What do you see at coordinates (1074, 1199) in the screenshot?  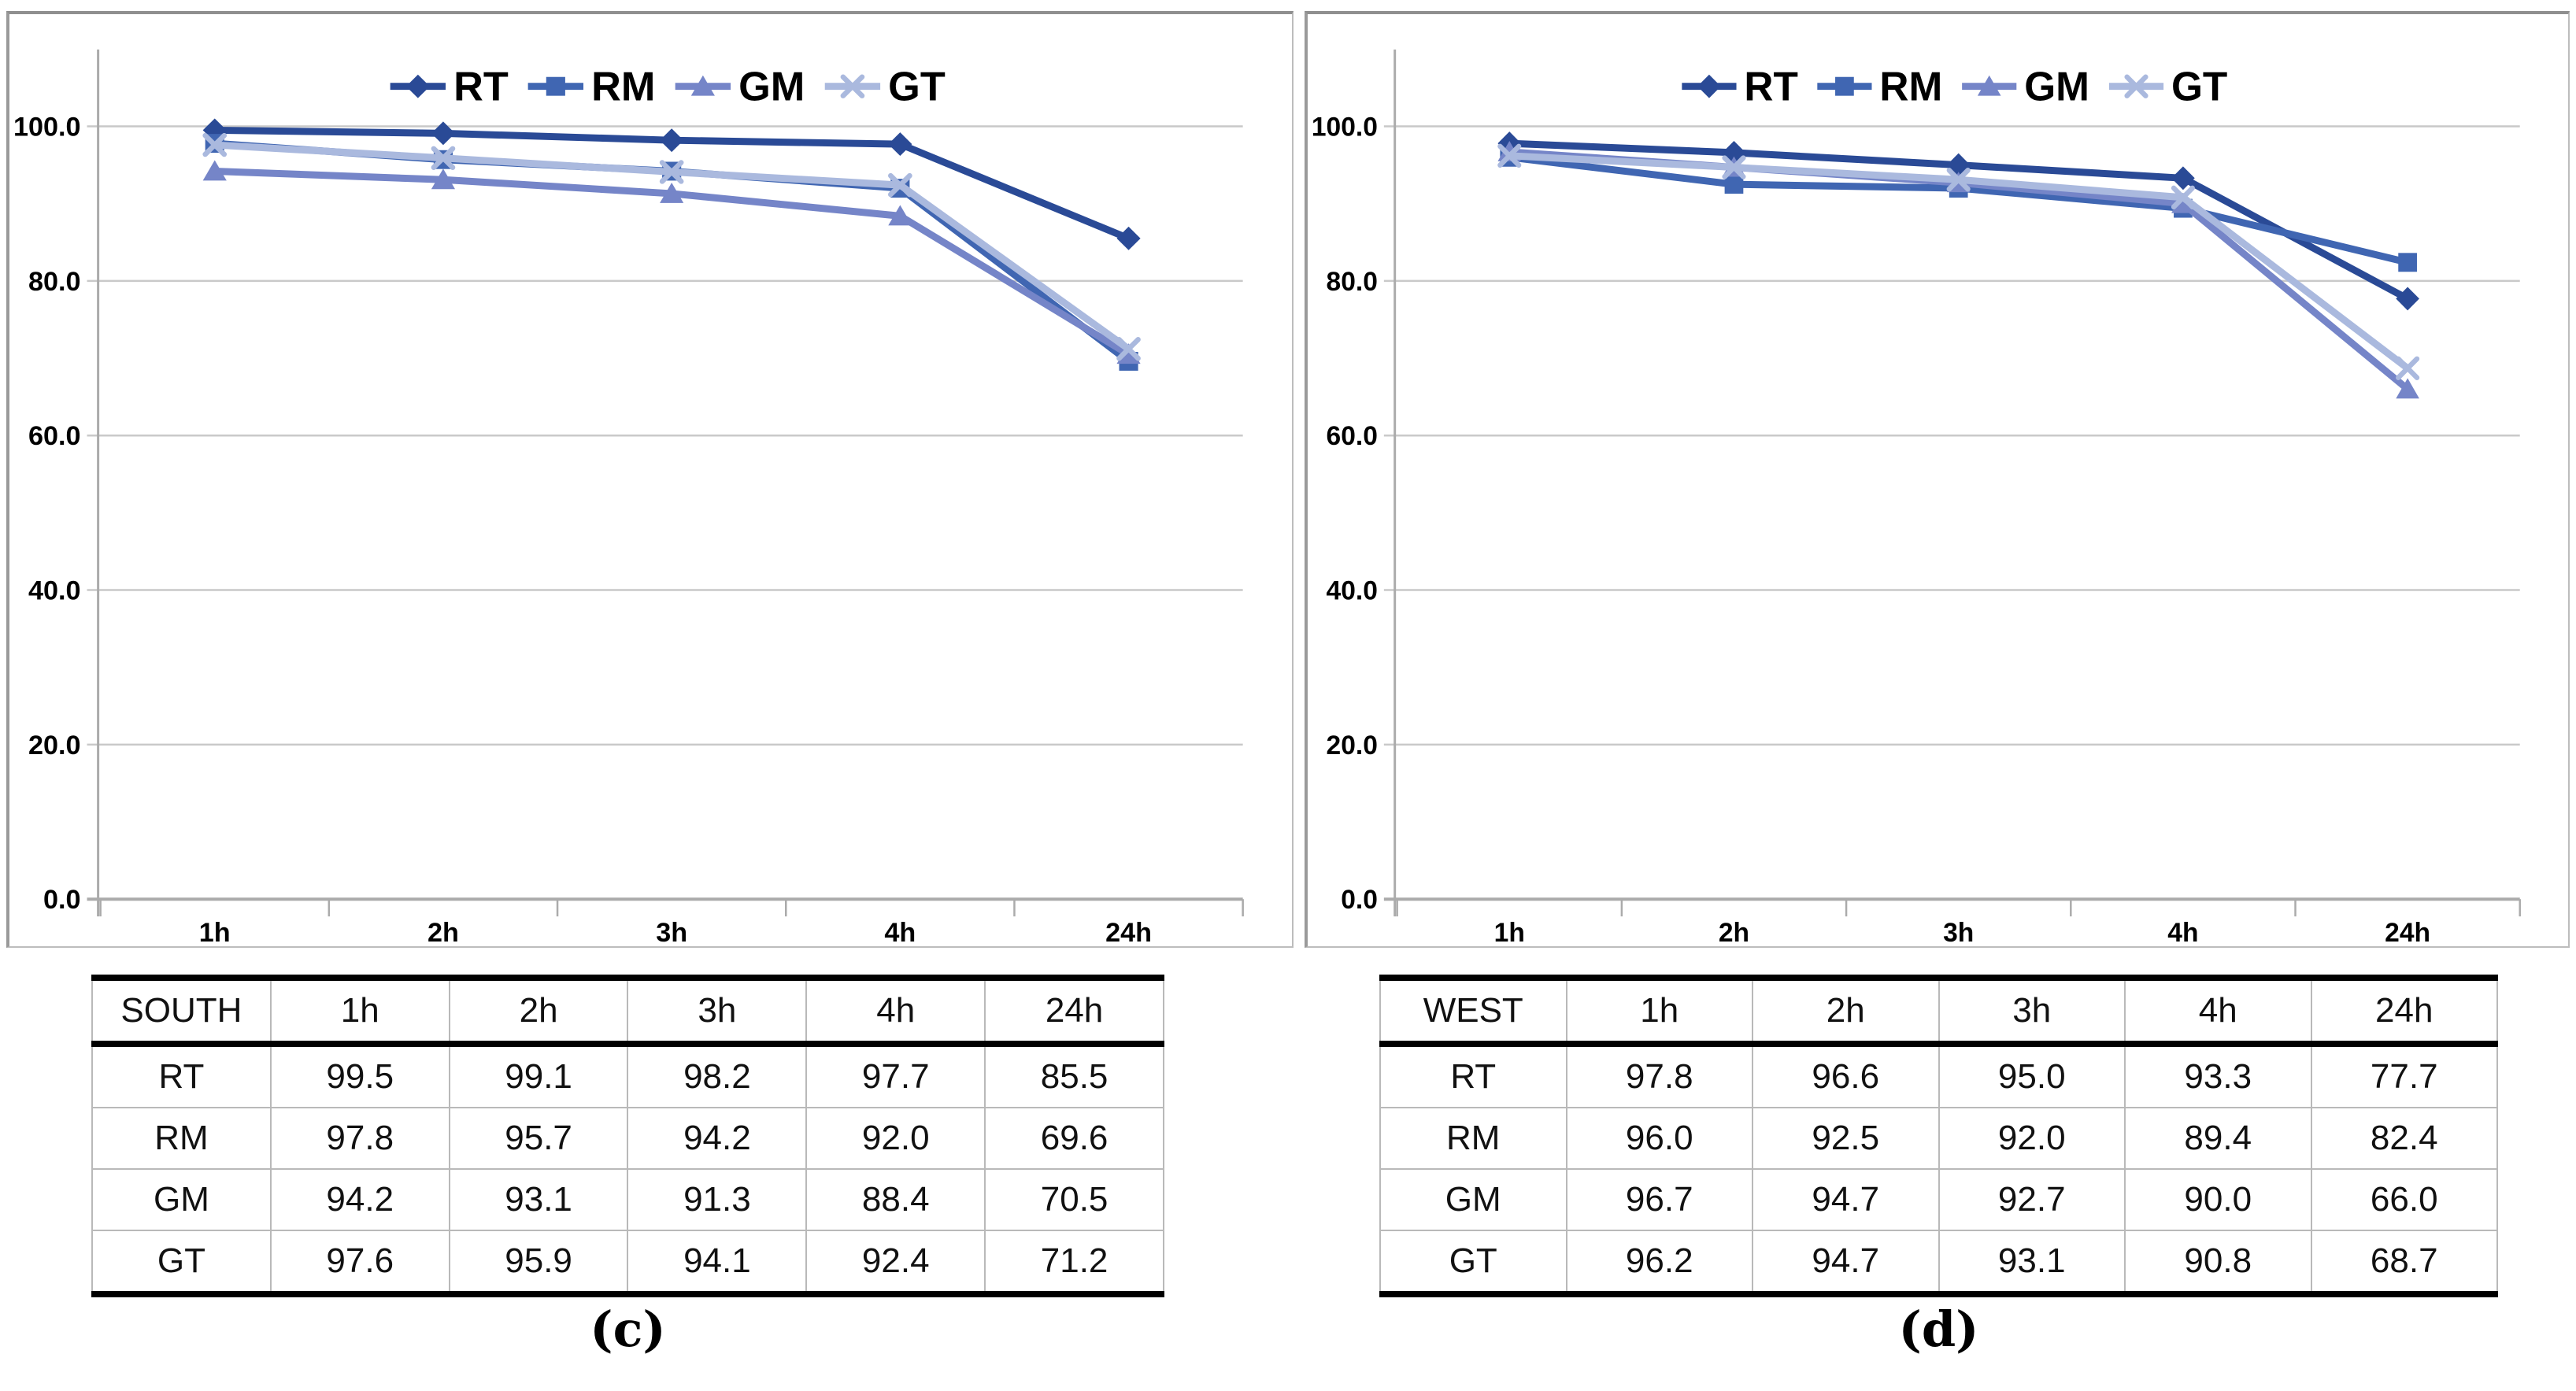 I see `value-cell: 70.5` at bounding box center [1074, 1199].